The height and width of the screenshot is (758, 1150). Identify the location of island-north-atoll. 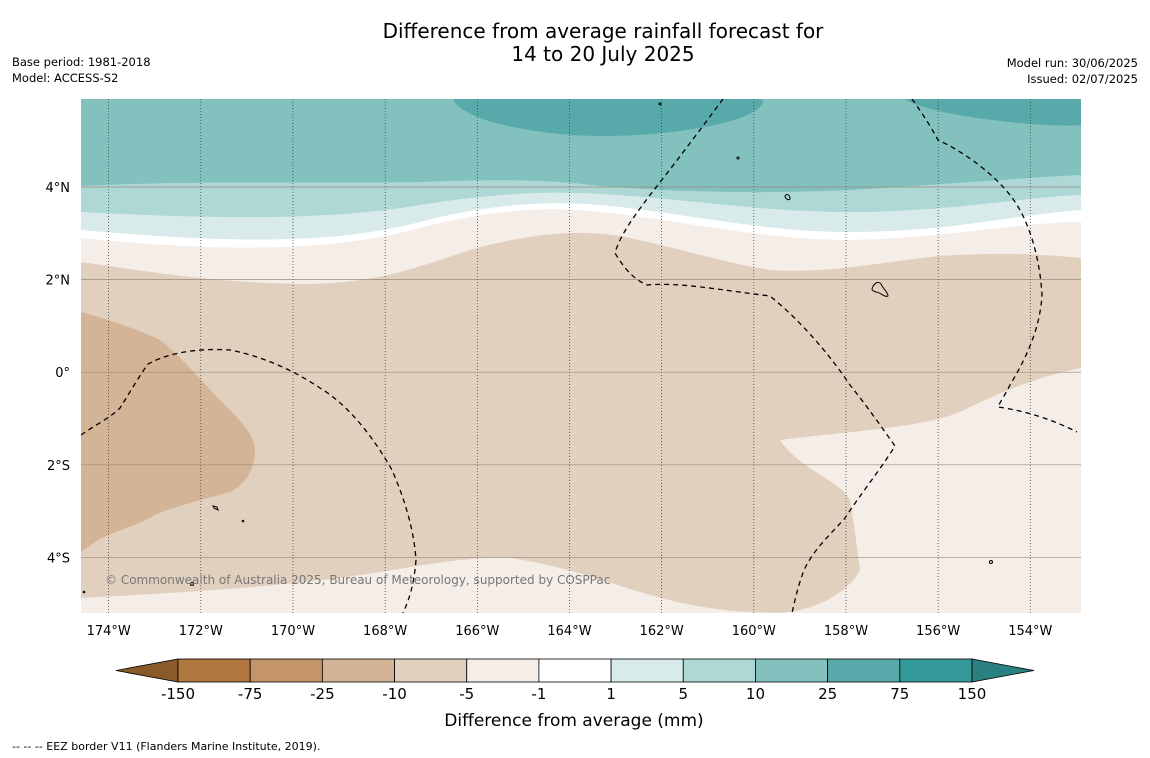
(787, 197).